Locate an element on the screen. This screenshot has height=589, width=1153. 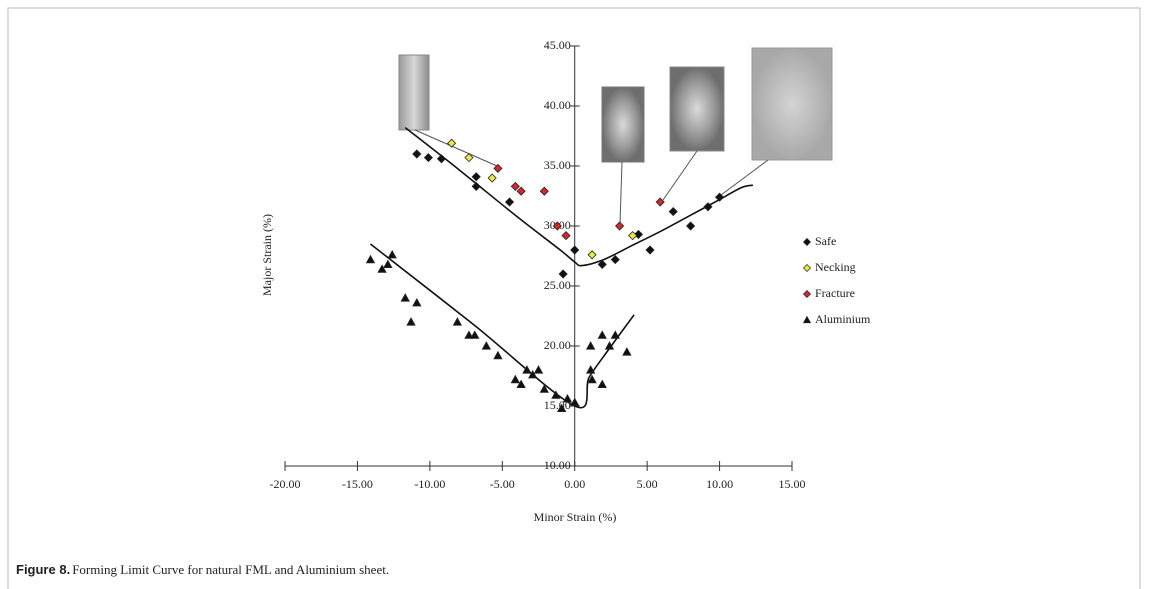
x-tick-label: -15.00 is located at coordinates (357, 484).